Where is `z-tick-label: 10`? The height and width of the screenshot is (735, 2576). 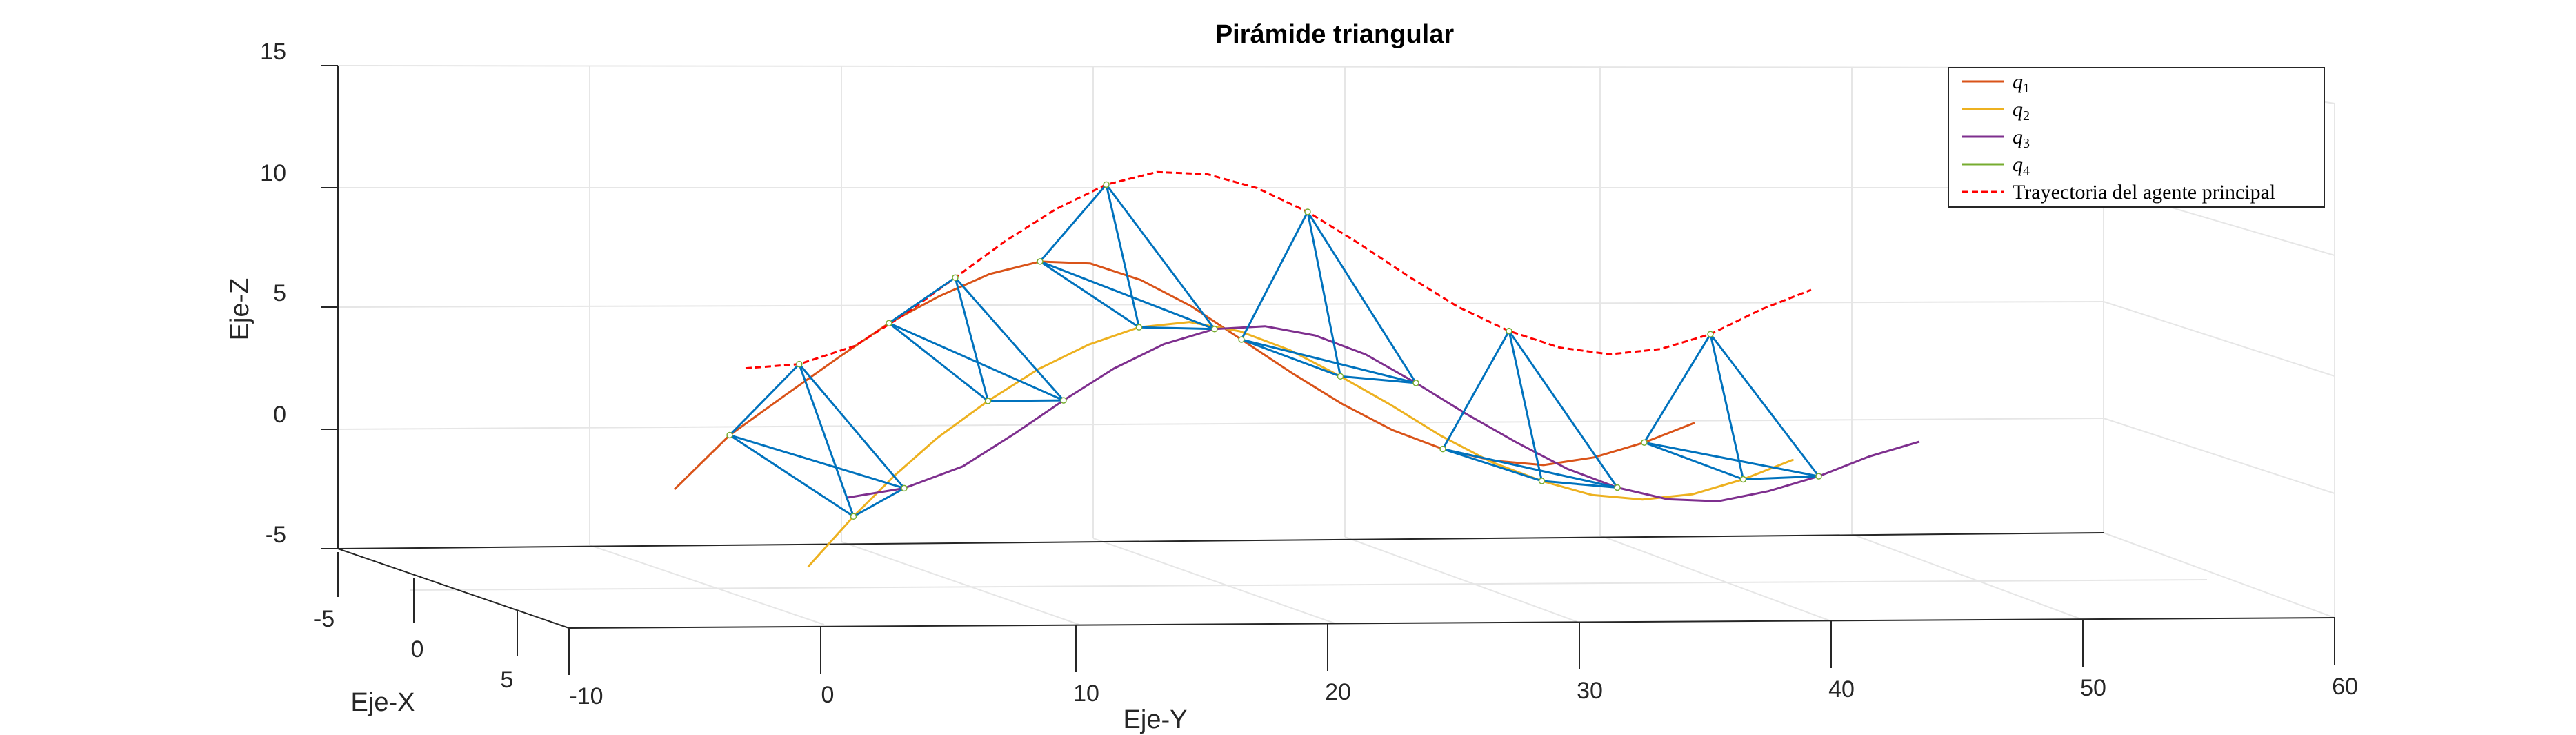
z-tick-label: 10 is located at coordinates (273, 173).